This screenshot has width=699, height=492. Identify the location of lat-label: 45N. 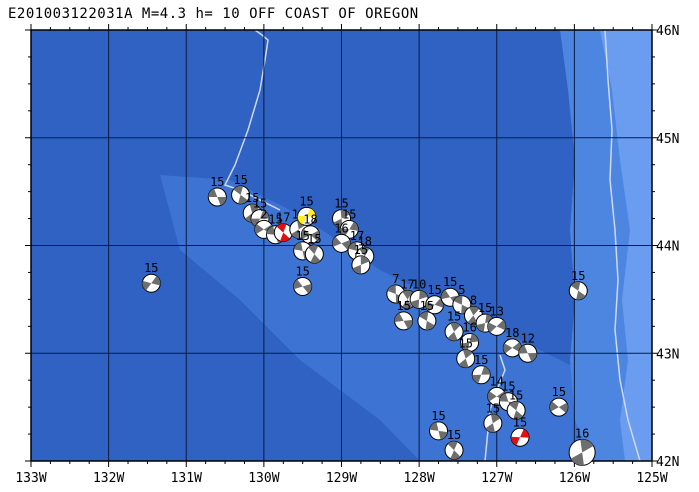
(667, 139).